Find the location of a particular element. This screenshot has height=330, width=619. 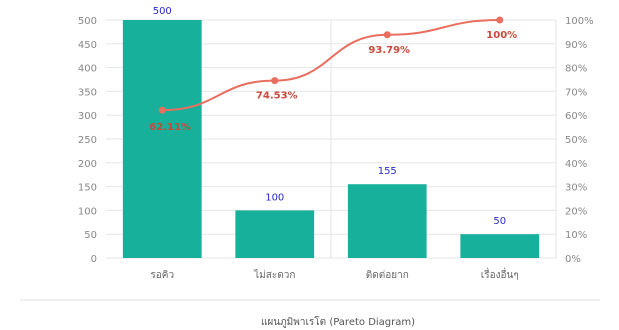

right-axis-ticks: 0% 10% 20% 30% 40% 50% 60% 70% 80% 90% 100% is located at coordinates (579, 140).